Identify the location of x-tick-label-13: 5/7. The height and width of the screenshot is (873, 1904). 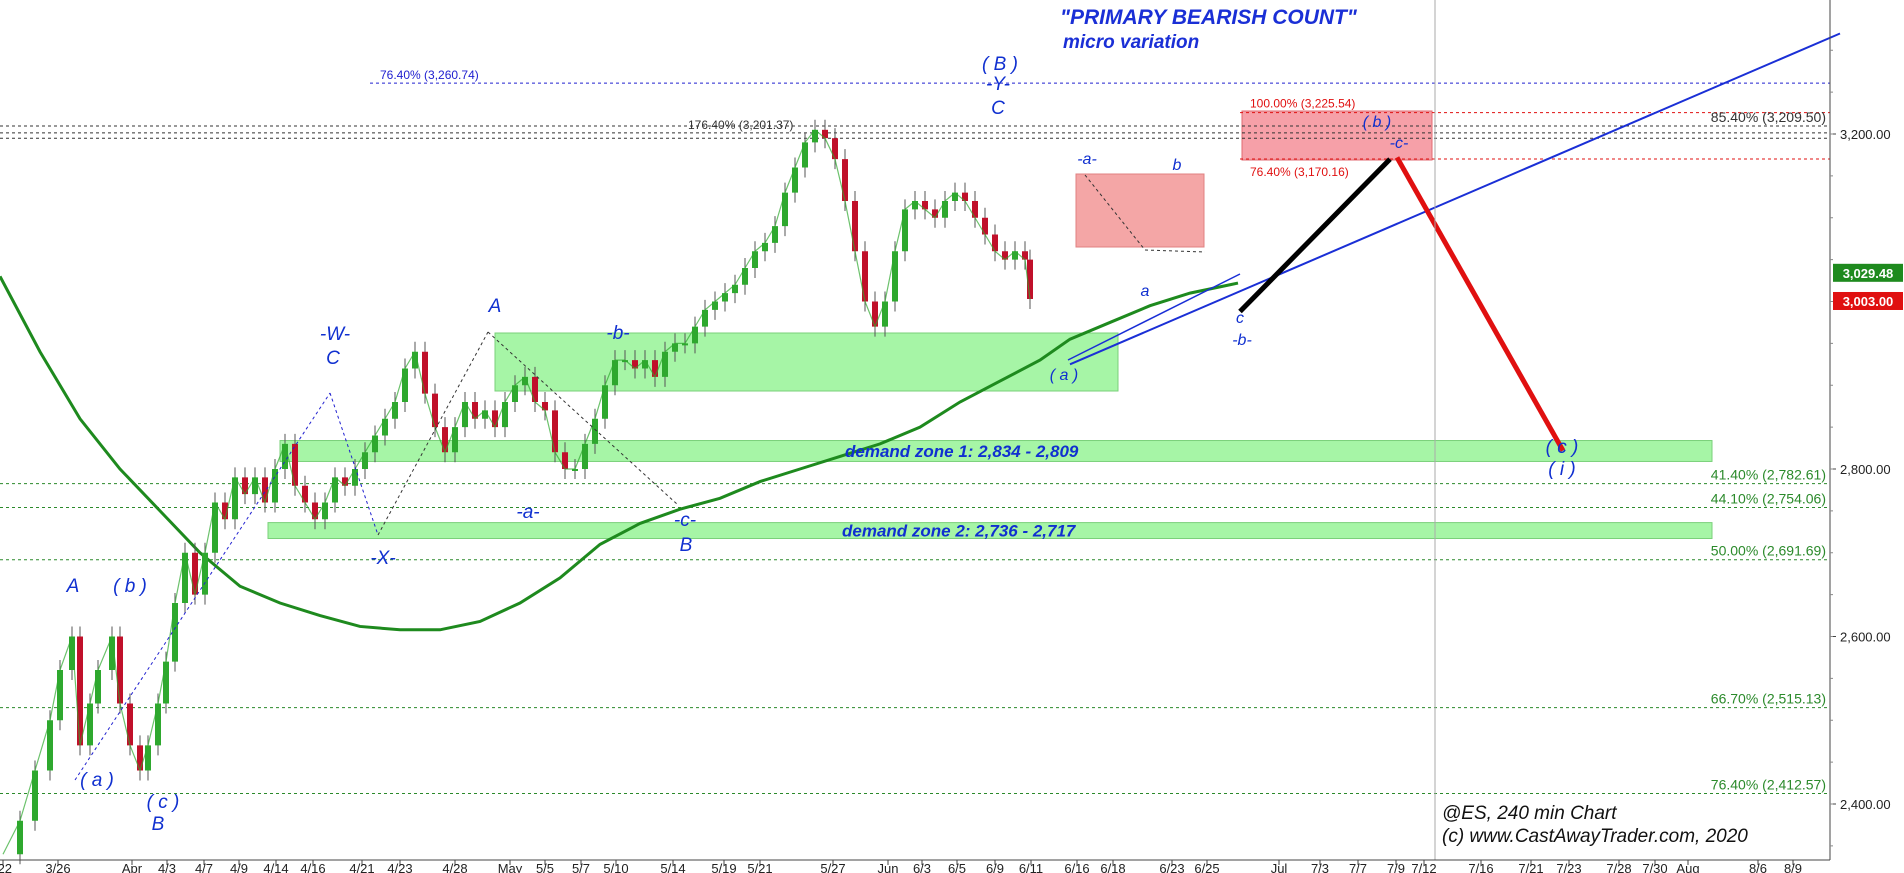
(581, 867).